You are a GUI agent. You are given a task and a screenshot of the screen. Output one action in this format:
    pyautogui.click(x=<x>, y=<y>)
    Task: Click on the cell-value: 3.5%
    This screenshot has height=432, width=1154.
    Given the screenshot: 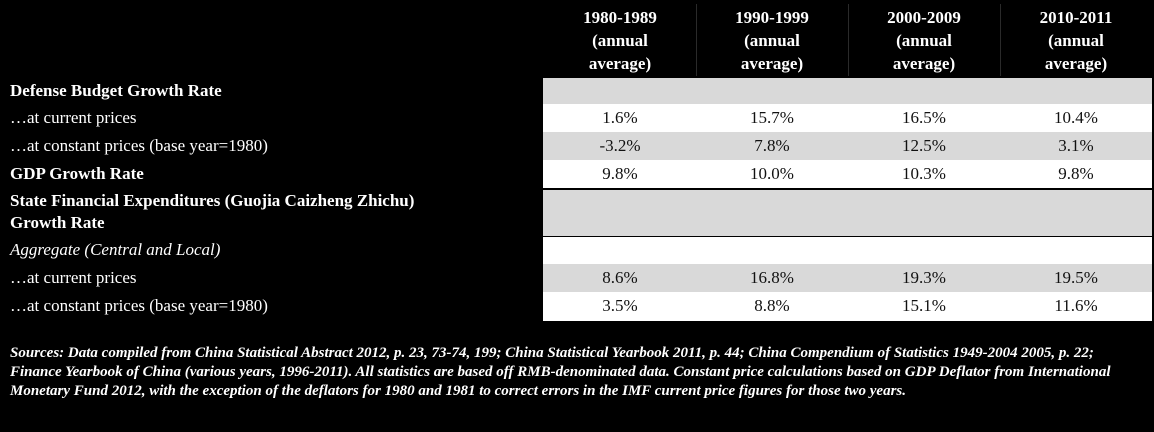 What is the action you would take?
    pyautogui.click(x=620, y=305)
    